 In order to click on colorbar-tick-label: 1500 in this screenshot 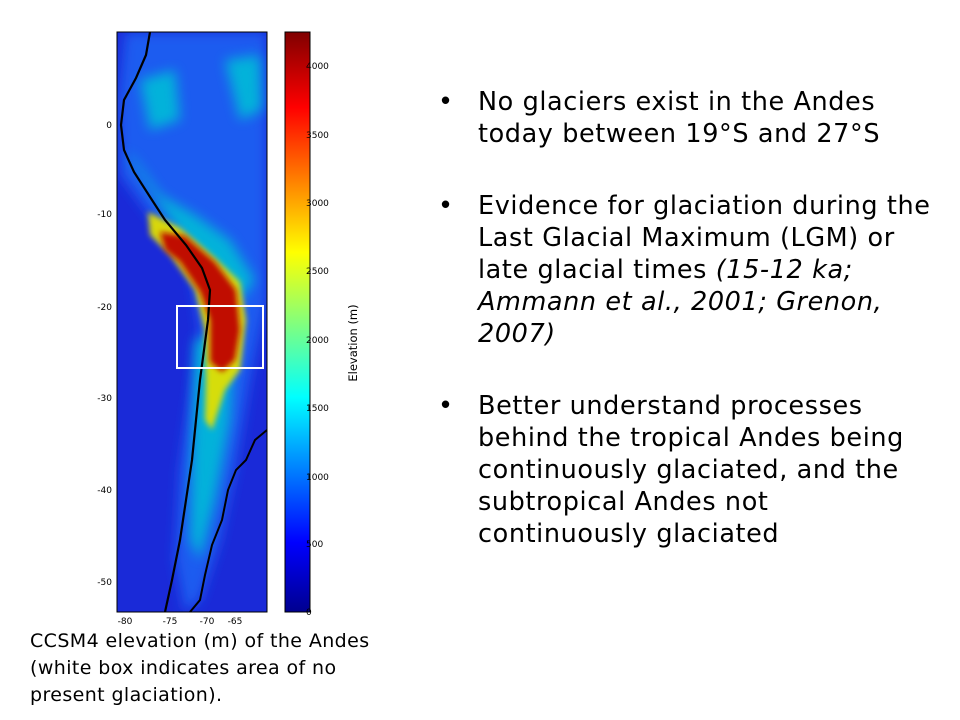, I will do `click(317, 409)`.